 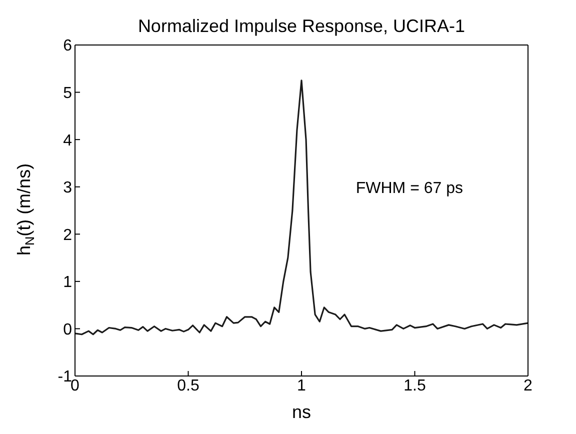 What do you see at coordinates (65, 377) in the screenshot?
I see `y-tick-label: -1` at bounding box center [65, 377].